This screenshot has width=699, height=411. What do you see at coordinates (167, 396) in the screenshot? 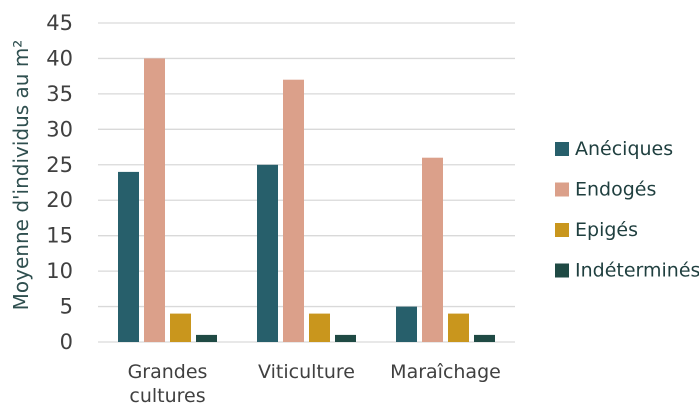
I see `x-category-label: cultures` at bounding box center [167, 396].